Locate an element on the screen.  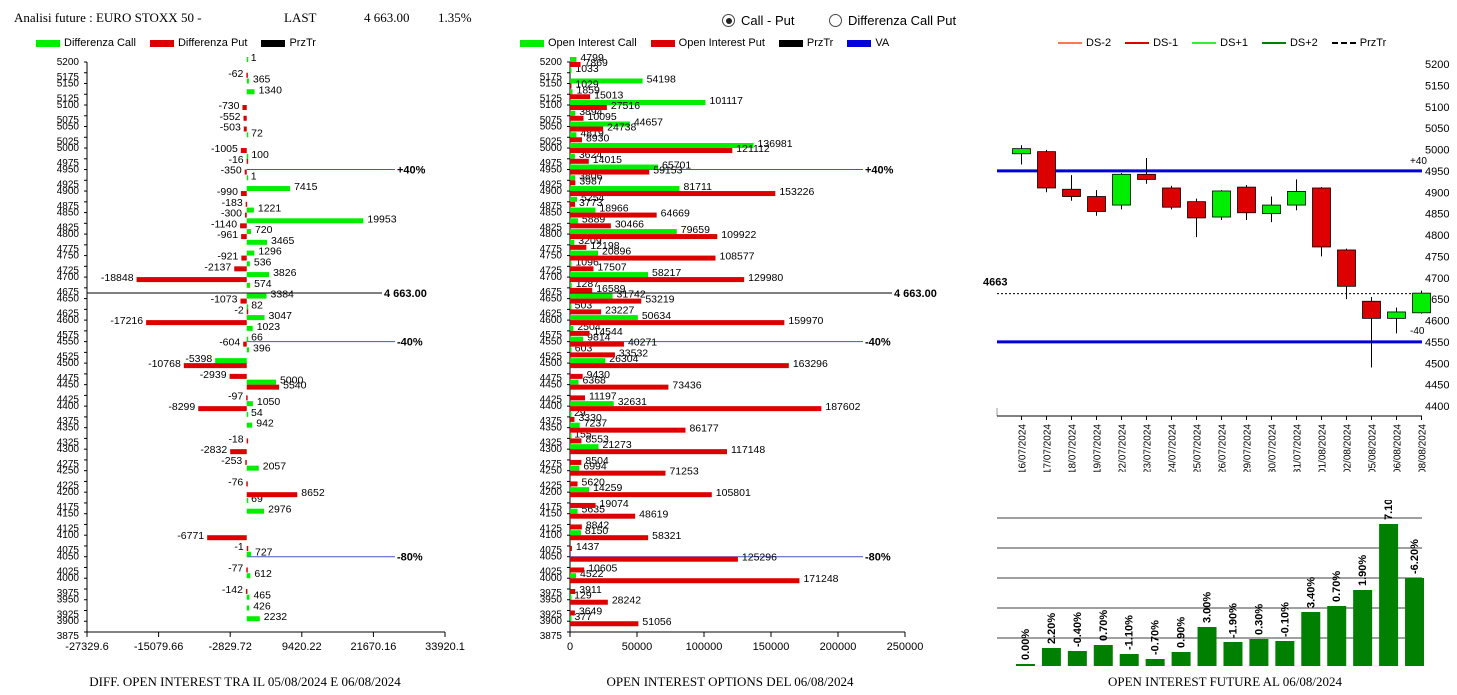
data-label: 1221 is located at coordinates (270, 209).